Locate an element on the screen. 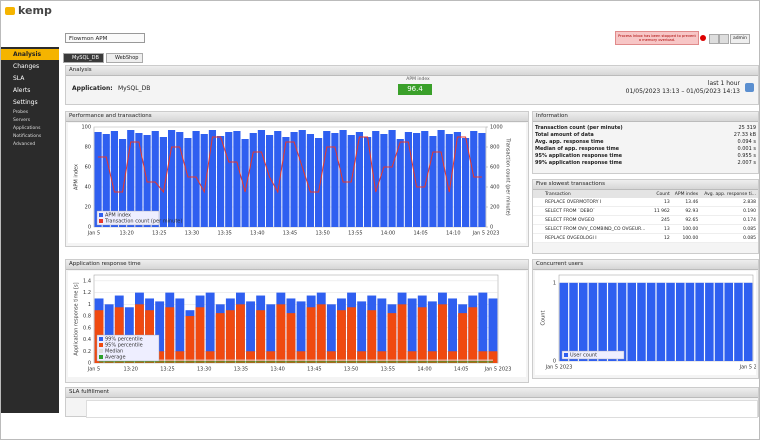 The width and height of the screenshot is (760, 440). profile-select: Flowmon APM is located at coordinates (105, 38).